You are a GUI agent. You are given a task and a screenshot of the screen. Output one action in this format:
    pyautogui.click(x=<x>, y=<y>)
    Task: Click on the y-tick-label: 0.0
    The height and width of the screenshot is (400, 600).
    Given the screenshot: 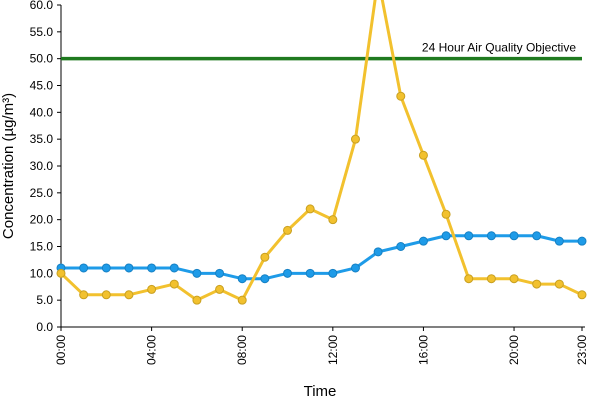 What is the action you would take?
    pyautogui.click(x=44, y=327)
    